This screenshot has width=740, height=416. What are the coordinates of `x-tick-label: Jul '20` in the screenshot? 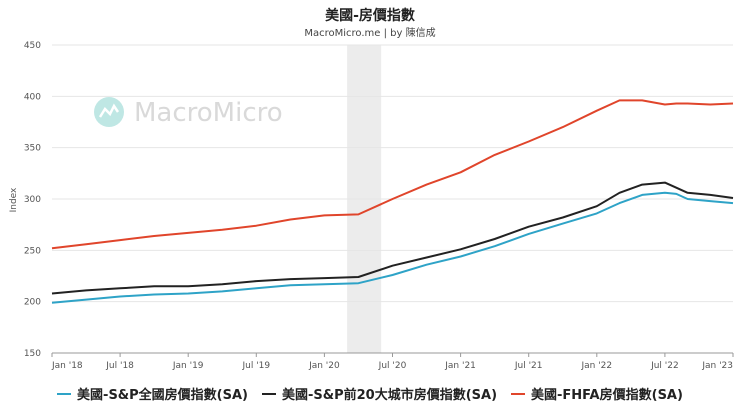 It's located at (392, 366).